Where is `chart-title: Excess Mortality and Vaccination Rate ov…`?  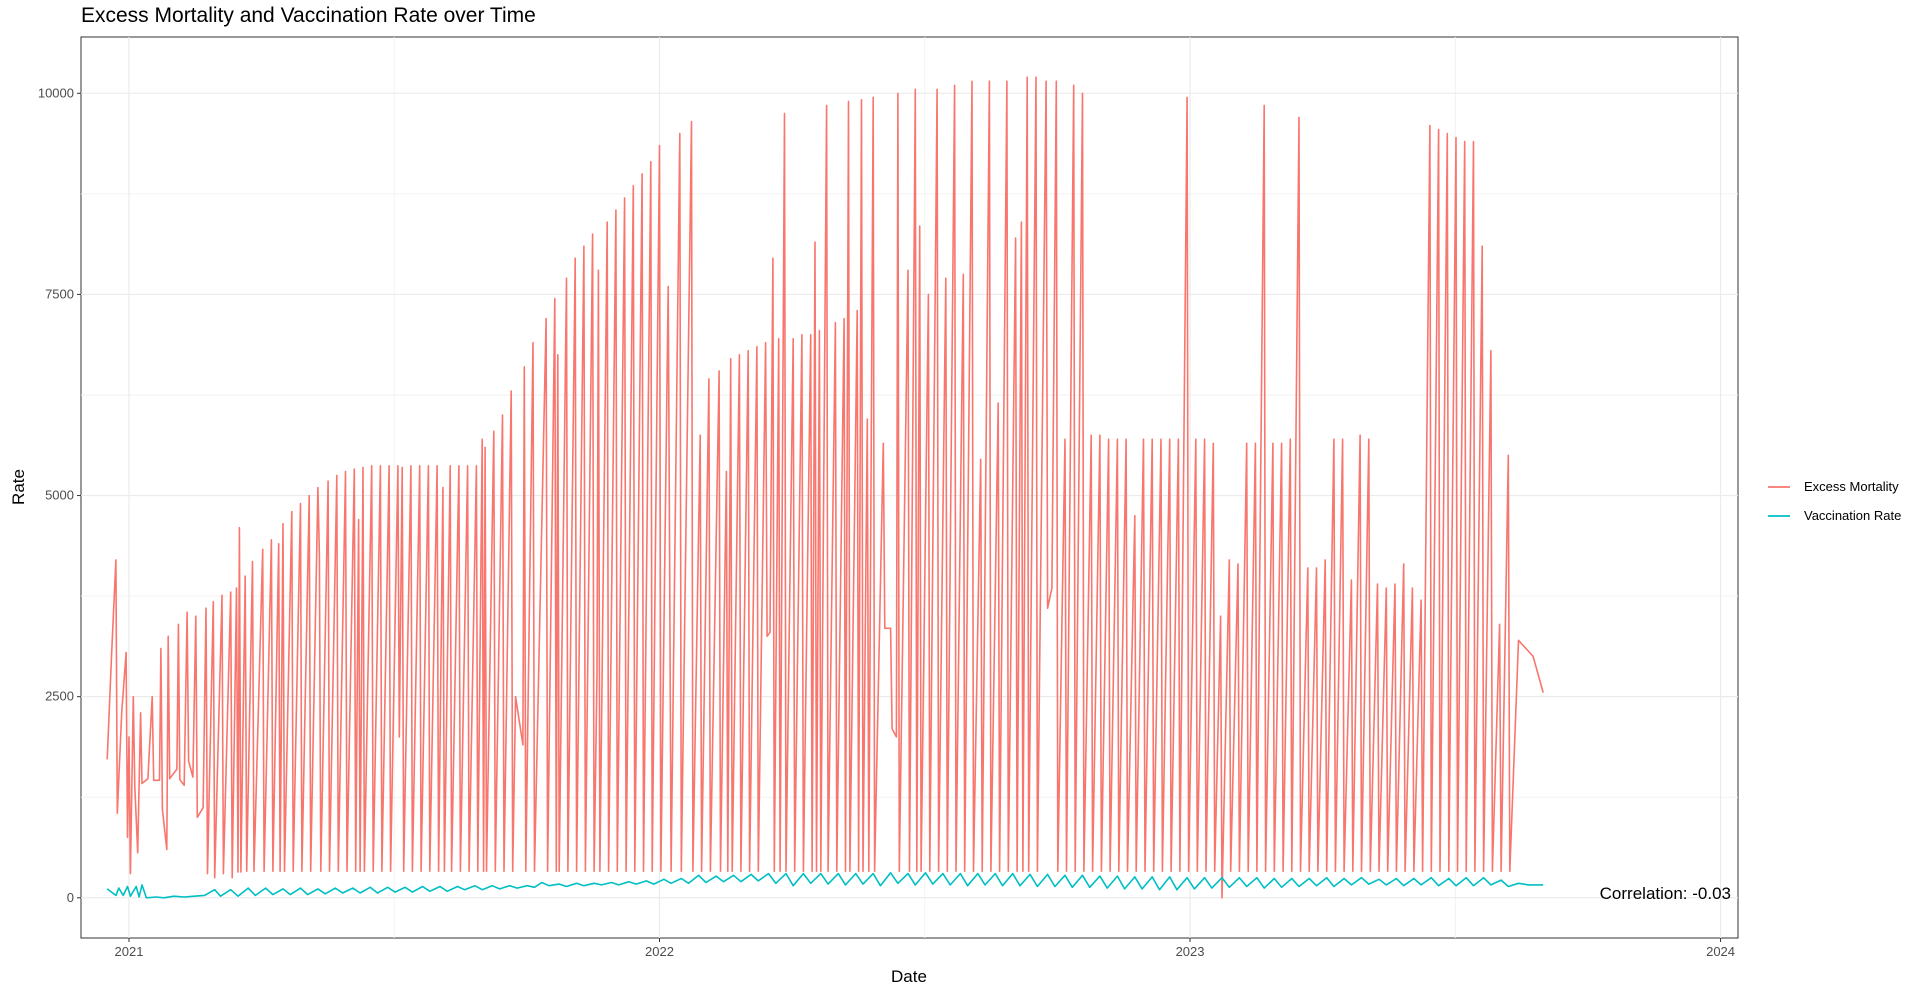
chart-title: Excess Mortality and Vaccination Rate ov… is located at coordinates (308, 15).